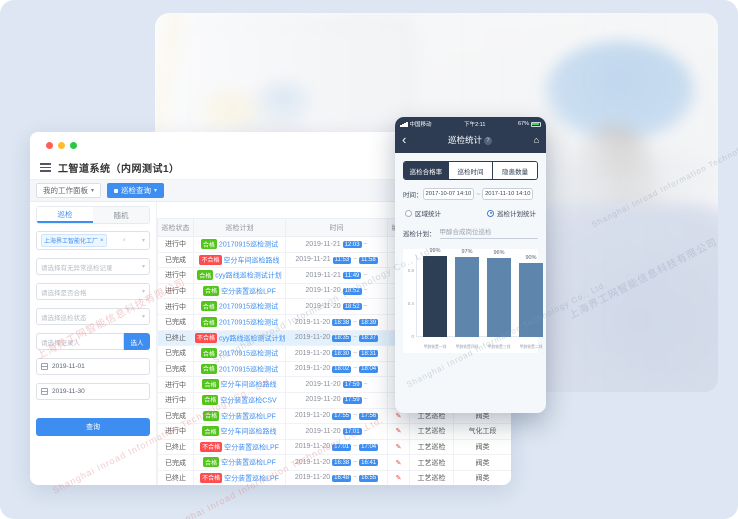  I want to click on time-cell: 2019-11-20 16:38 ~ 16:41, so click(336, 462).